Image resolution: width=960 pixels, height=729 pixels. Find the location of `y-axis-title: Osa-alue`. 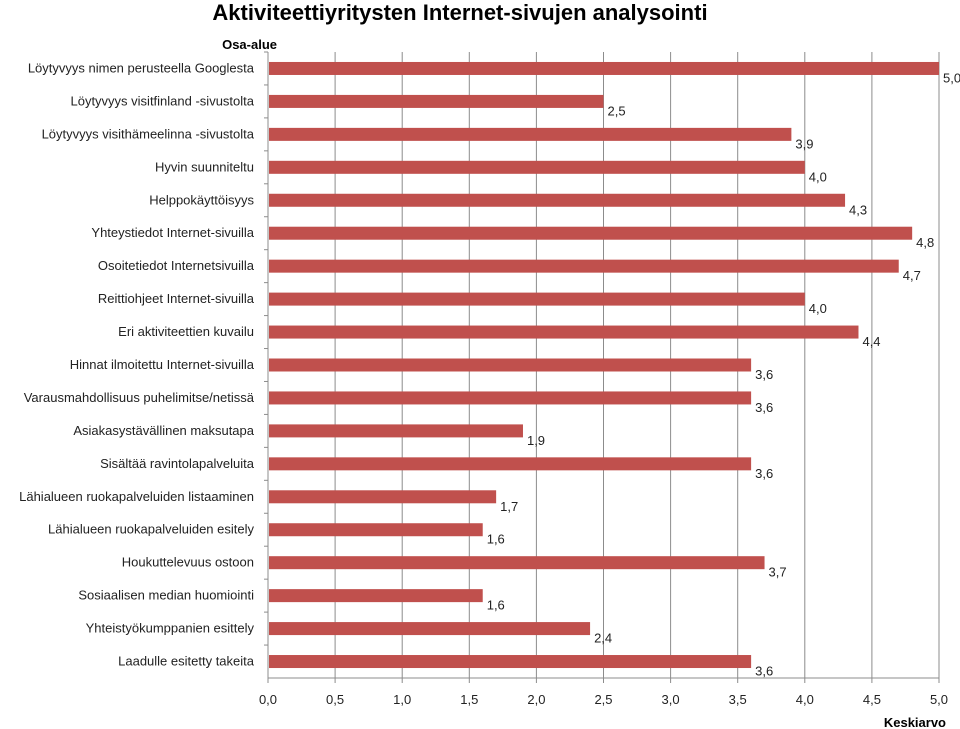

y-axis-title: Osa-alue is located at coordinates (249, 44).